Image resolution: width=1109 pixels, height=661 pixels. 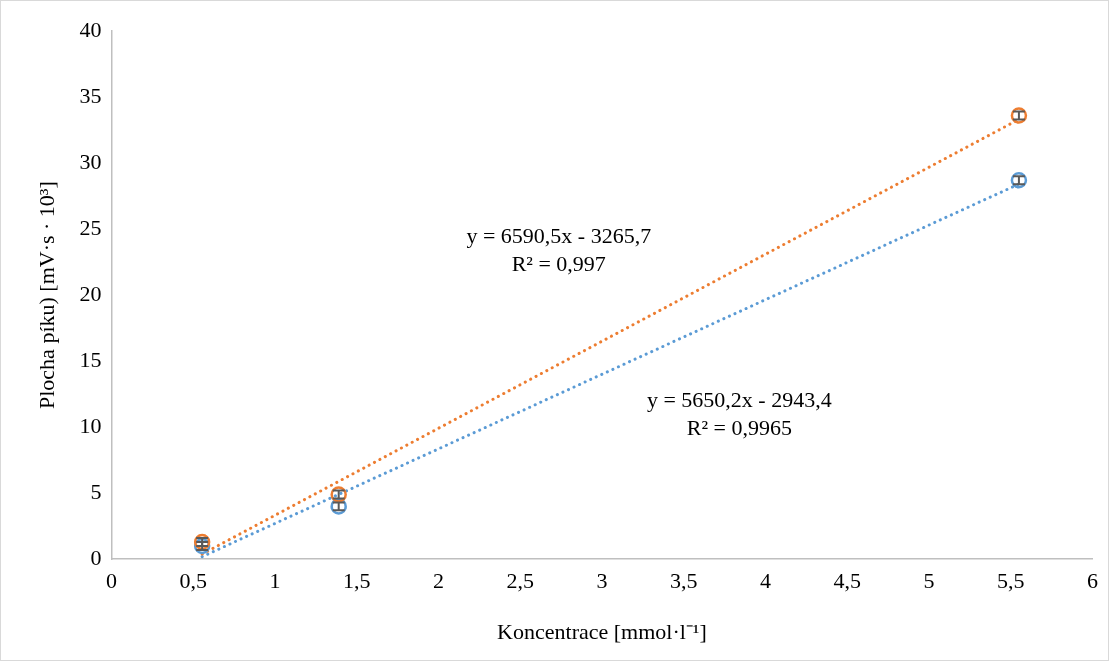 I want to click on y-axis-title: Plocha píku) [mV·s · 10³], so click(x=46, y=295).